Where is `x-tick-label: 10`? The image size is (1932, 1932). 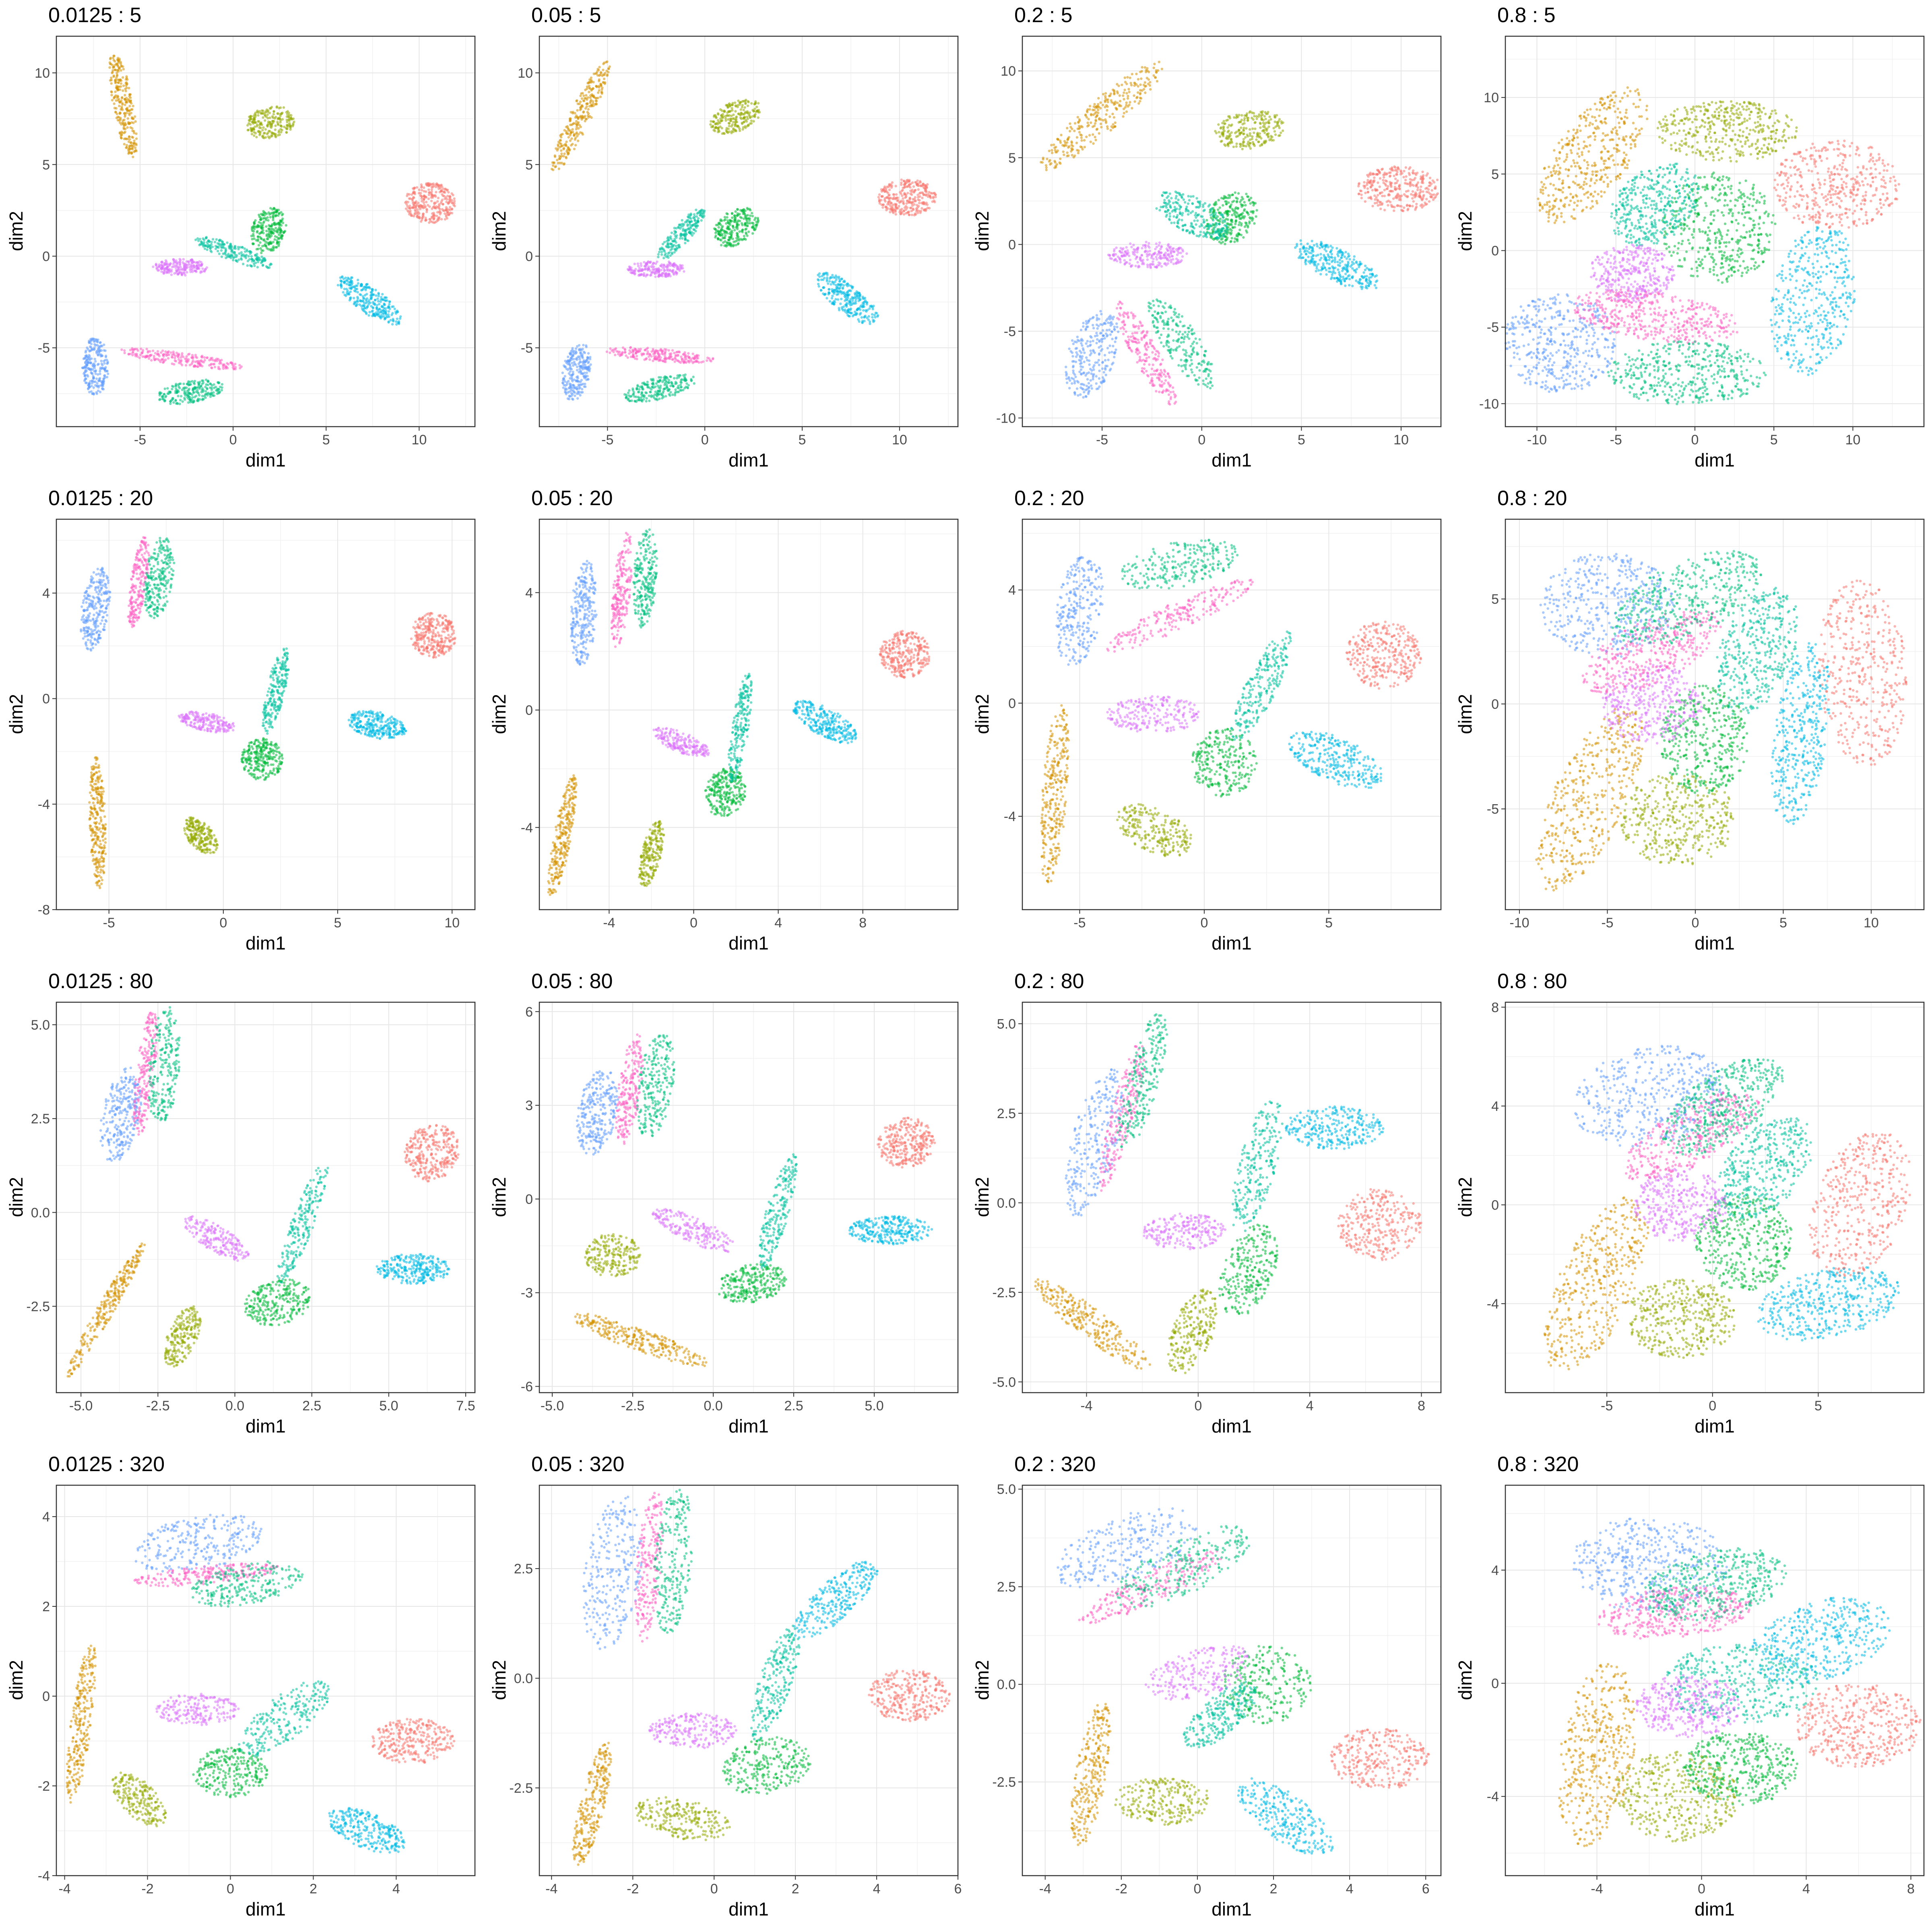
x-tick-label: 10 is located at coordinates (899, 440).